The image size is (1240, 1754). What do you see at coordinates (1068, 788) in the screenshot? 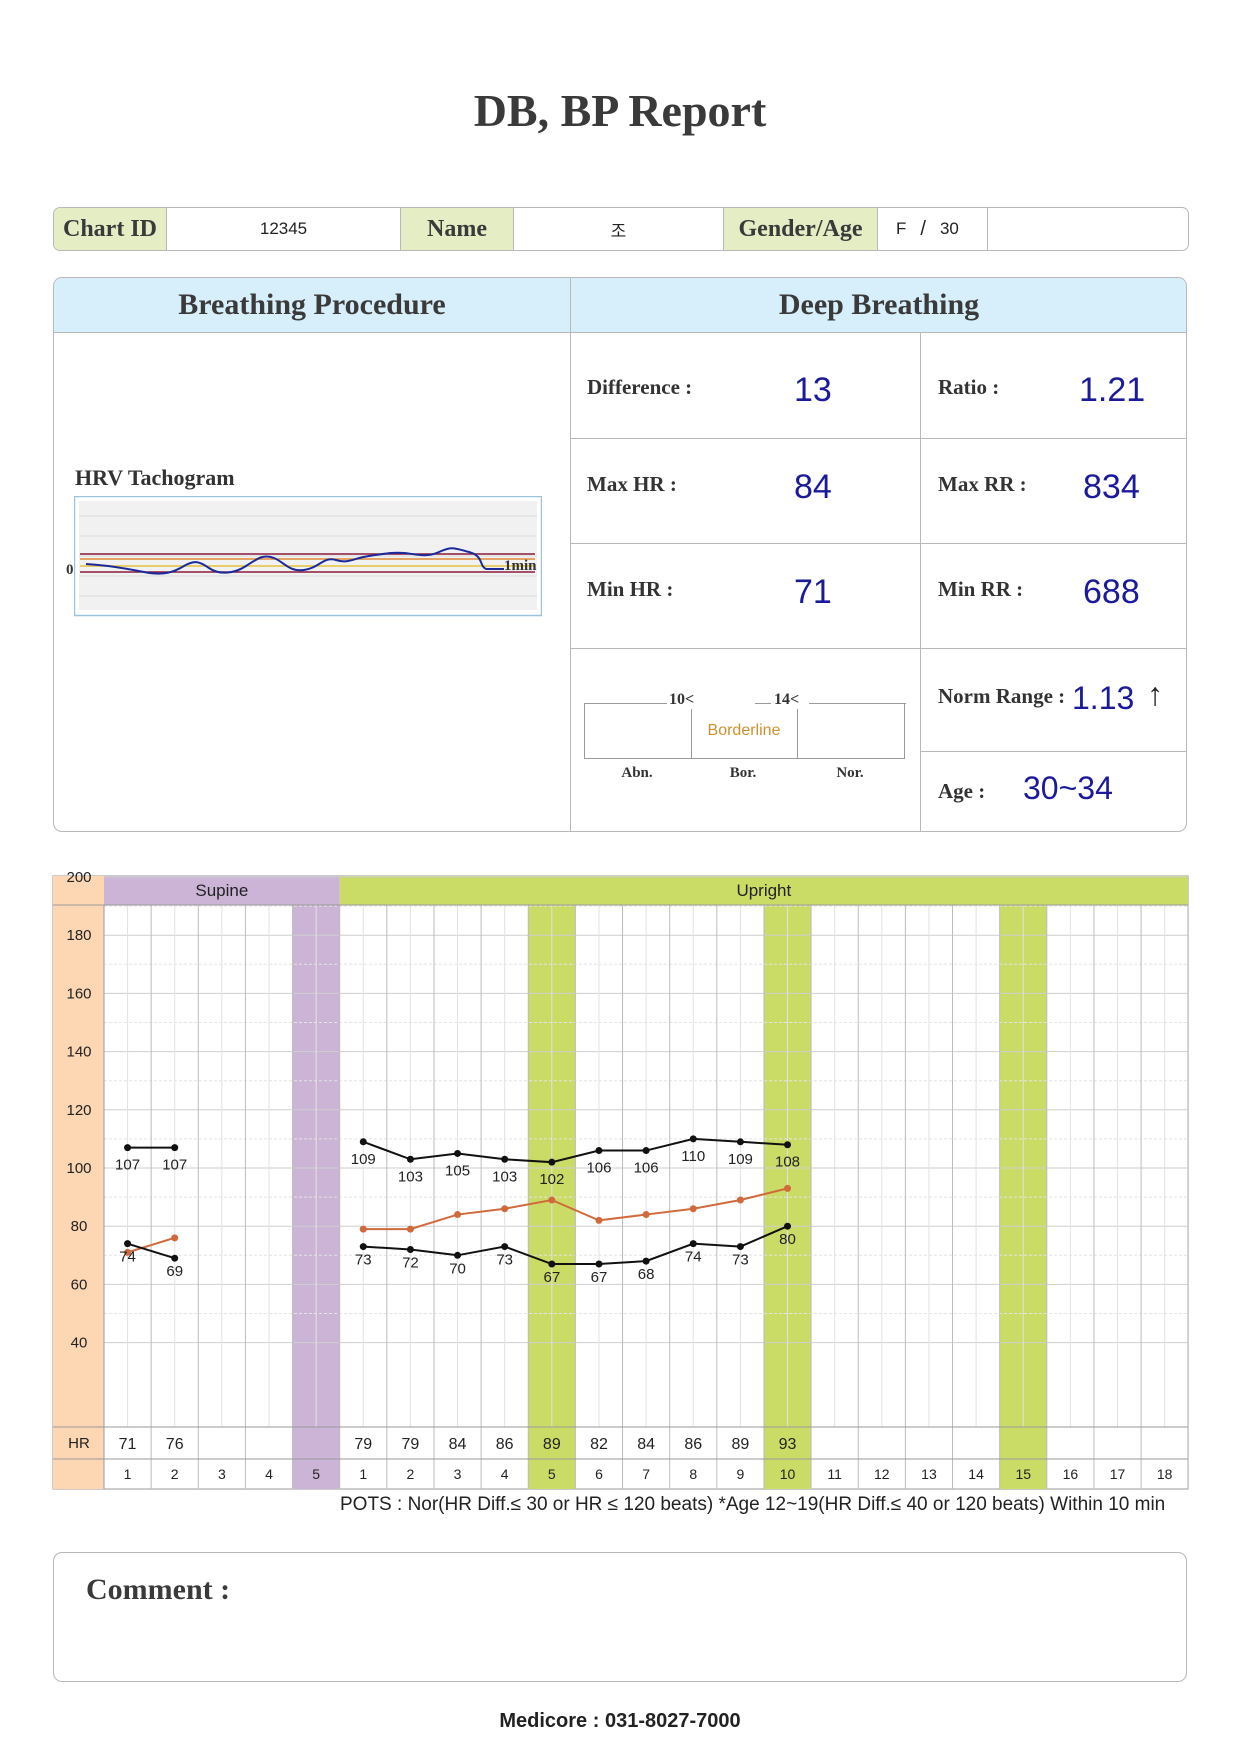
I see `age-range-value: 30~34` at bounding box center [1068, 788].